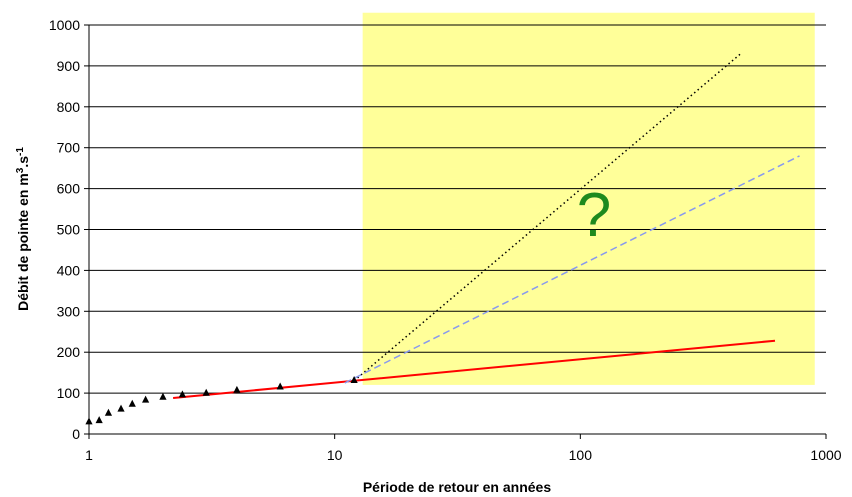 The image size is (852, 497). Describe the element at coordinates (335, 455) in the screenshot. I see `x-tick-label: 10` at that location.